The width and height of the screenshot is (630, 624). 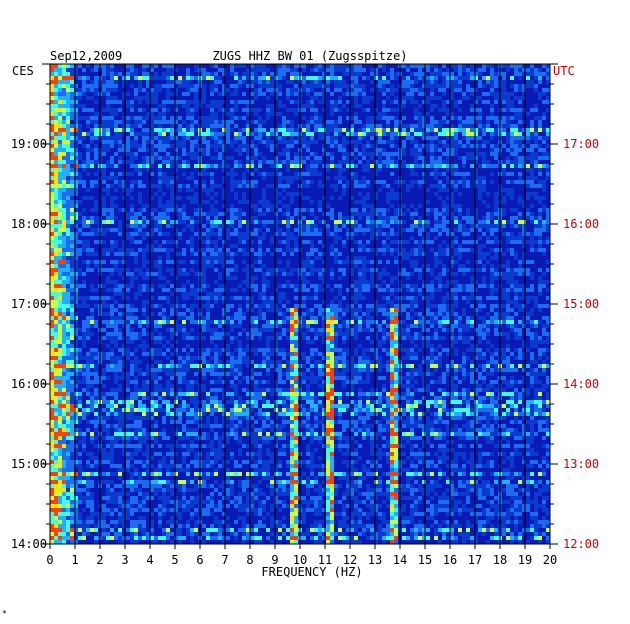 What do you see at coordinates (99, 560) in the screenshot?
I see `x-tick-label: 2` at bounding box center [99, 560].